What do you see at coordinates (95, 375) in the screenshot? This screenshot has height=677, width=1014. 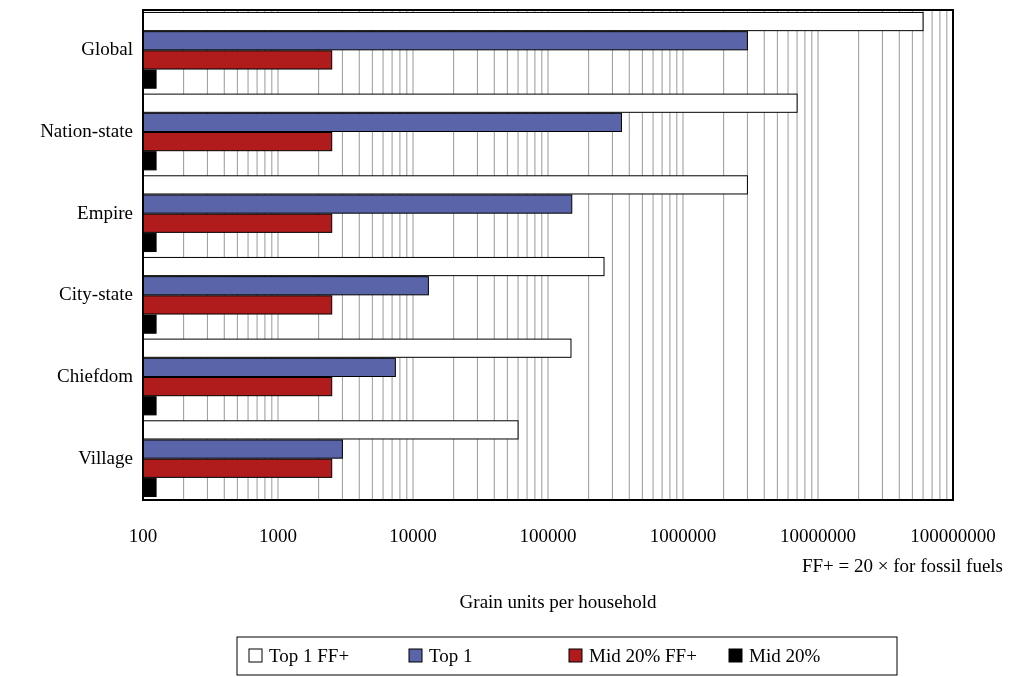 I see `y-tick-label: Chiefdom` at bounding box center [95, 375].